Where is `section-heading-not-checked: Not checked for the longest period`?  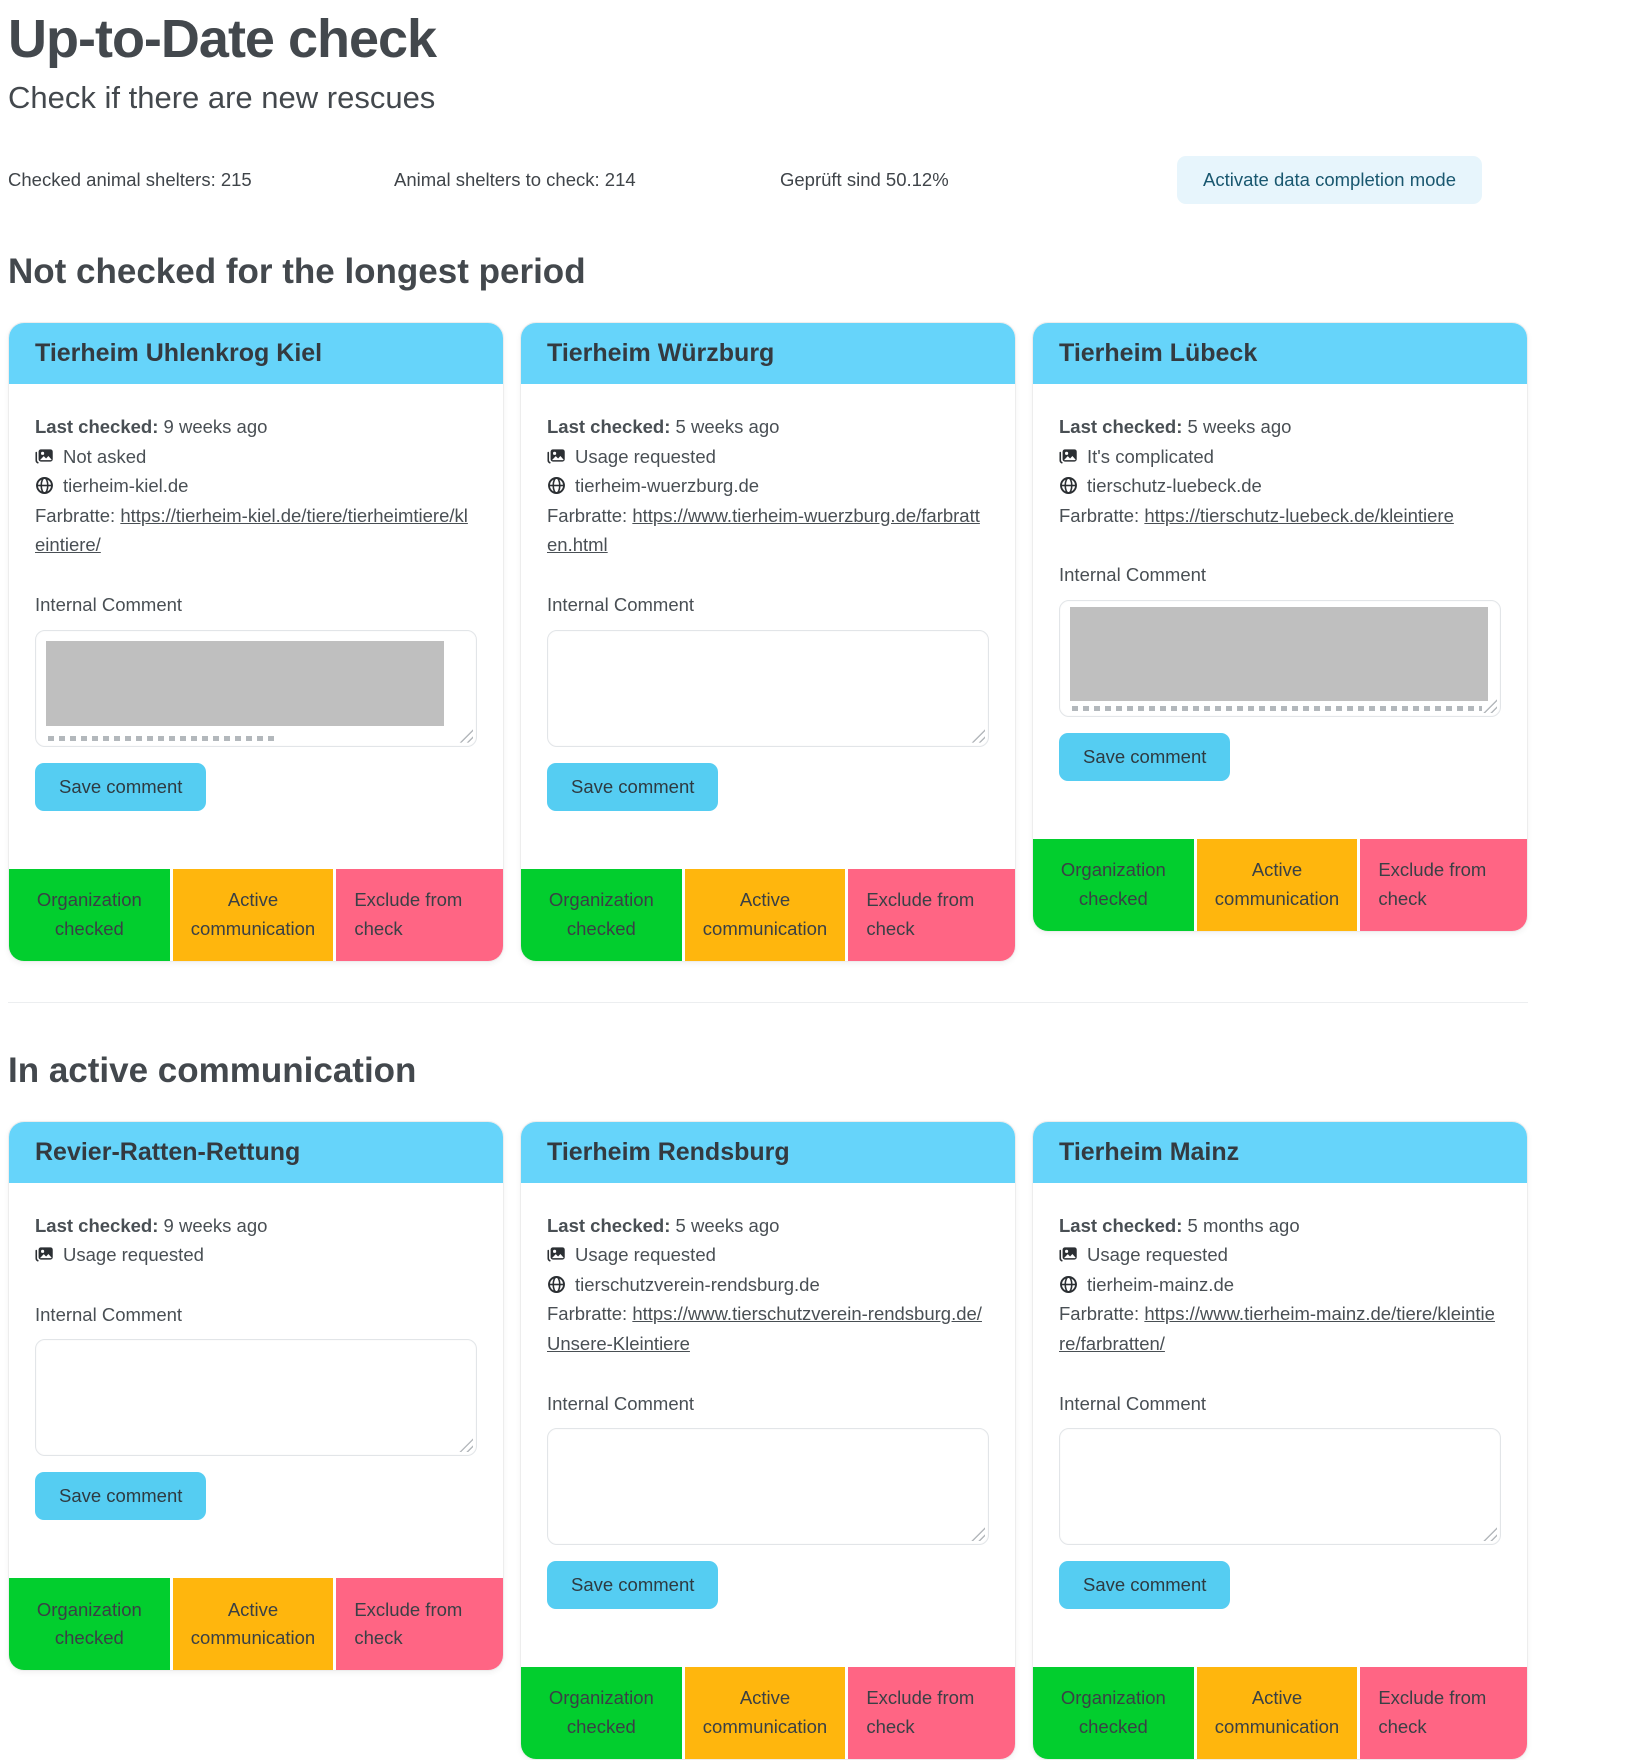
section-heading-not-checked: Not checked for the longest period is located at coordinates (297, 271).